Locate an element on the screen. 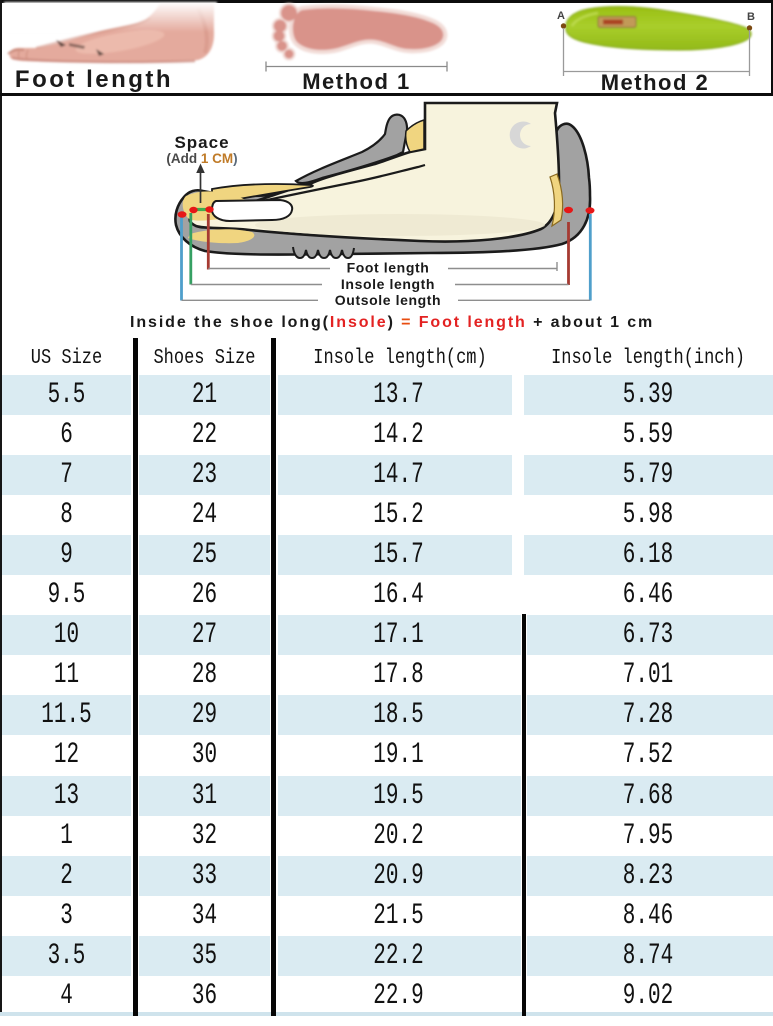 The width and height of the screenshot is (773, 1026). svg-text: Outsole length is located at coordinates (388, 300).